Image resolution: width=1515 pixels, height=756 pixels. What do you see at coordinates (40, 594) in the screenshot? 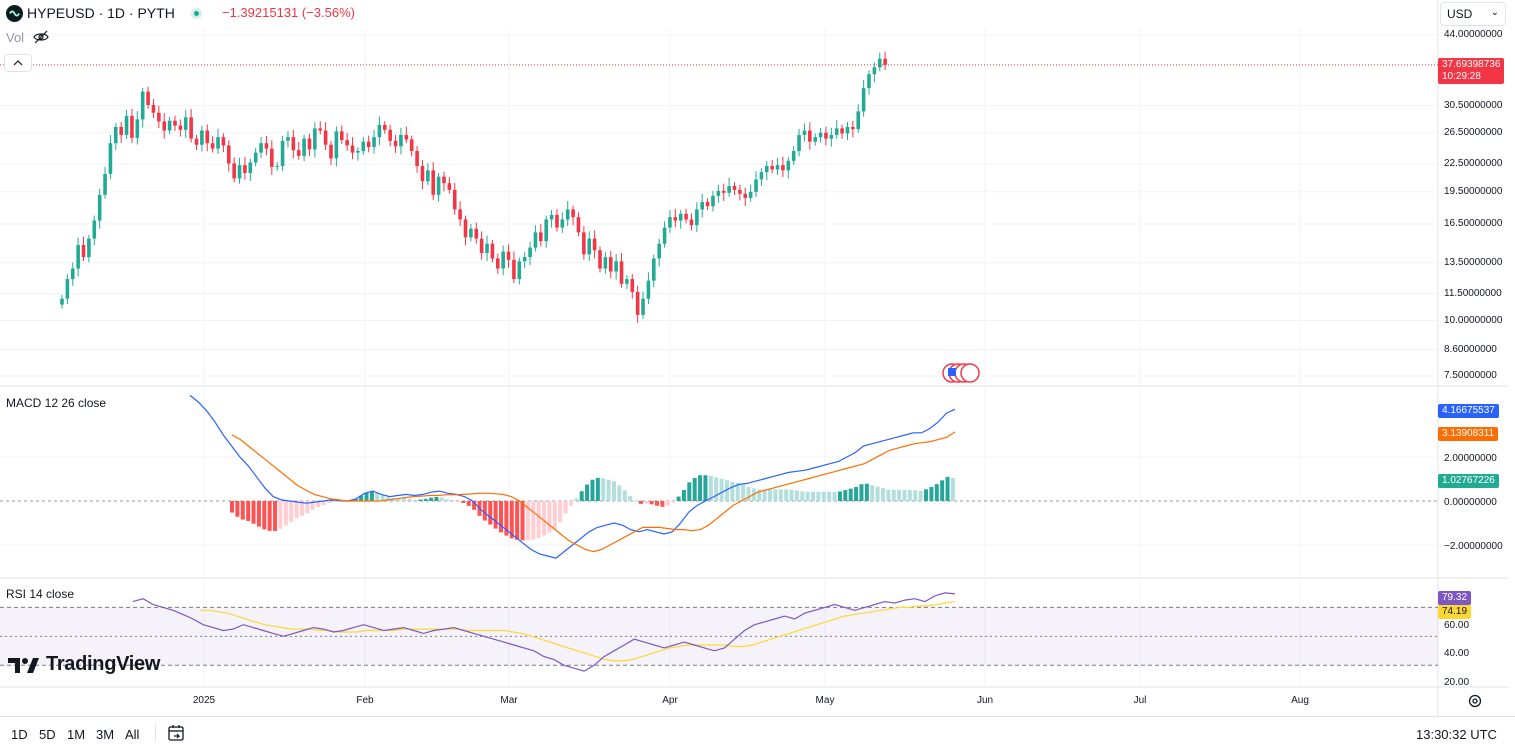
I see `rsi-pane-label: RSI 14 close` at bounding box center [40, 594].